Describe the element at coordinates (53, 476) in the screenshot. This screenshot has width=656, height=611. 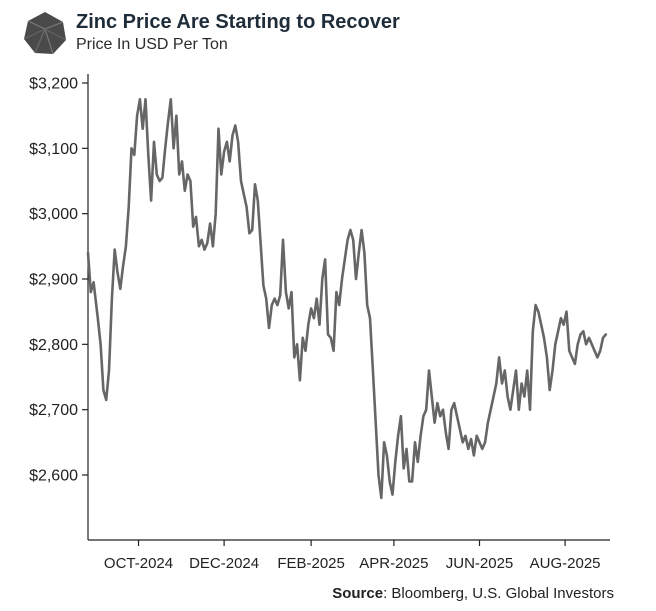
I see `y-tick-label: $2,600` at that location.